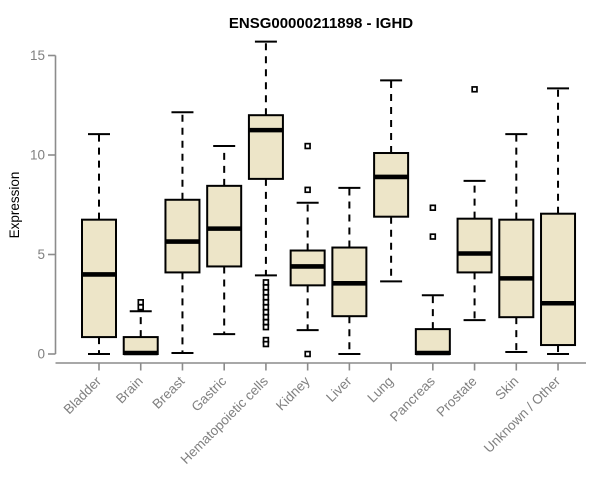  What do you see at coordinates (339, 389) in the screenshot?
I see `x-category-label: Liver` at bounding box center [339, 389].